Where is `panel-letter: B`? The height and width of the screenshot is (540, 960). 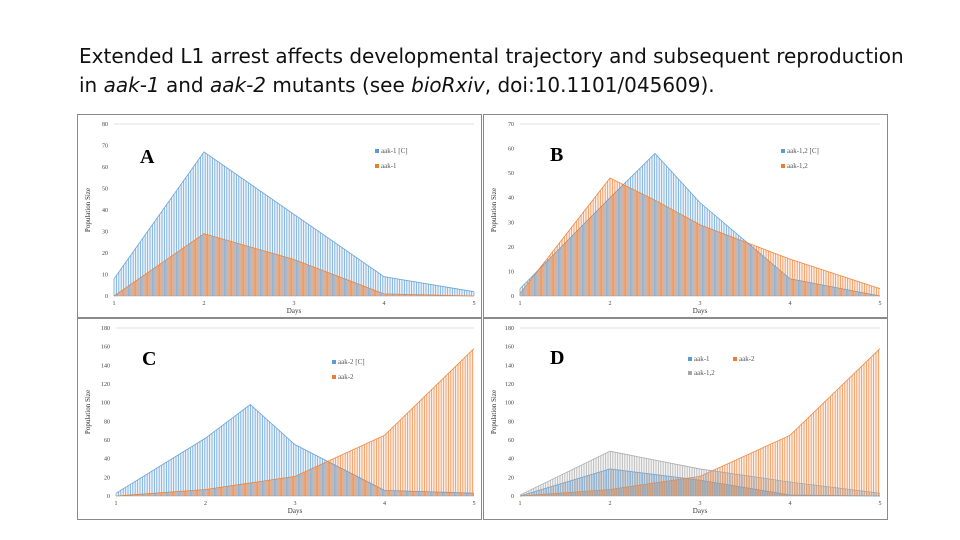 panel-letter: B is located at coordinates (556, 155).